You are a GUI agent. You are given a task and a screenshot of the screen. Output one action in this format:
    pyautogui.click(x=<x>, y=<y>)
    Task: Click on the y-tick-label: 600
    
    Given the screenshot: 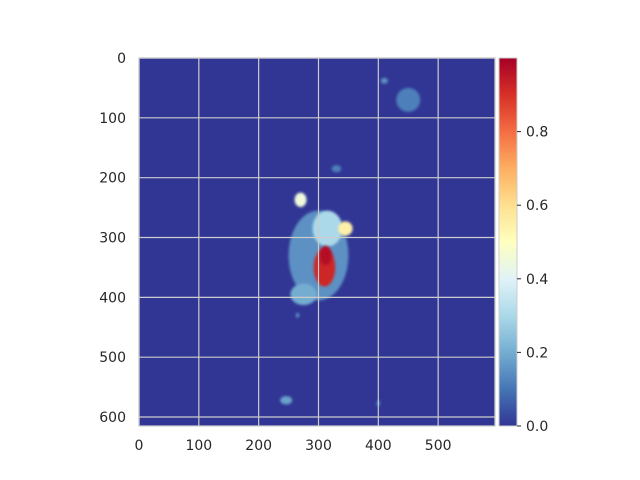 What is the action you would take?
    pyautogui.click(x=112, y=418)
    